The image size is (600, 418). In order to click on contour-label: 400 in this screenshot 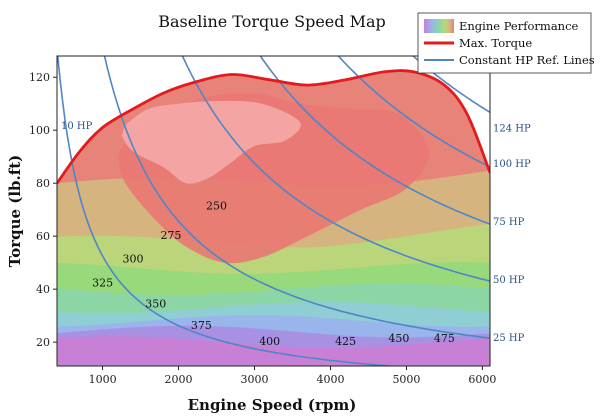, I will do `click(269, 341)`.